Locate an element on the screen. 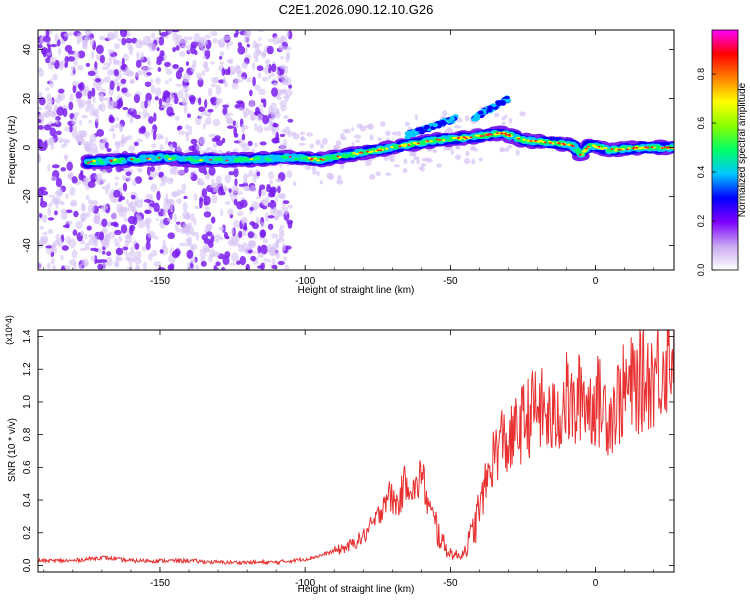 This screenshot has height=600, width=750. colorbar-tick-label: 0.4 is located at coordinates (701, 172).